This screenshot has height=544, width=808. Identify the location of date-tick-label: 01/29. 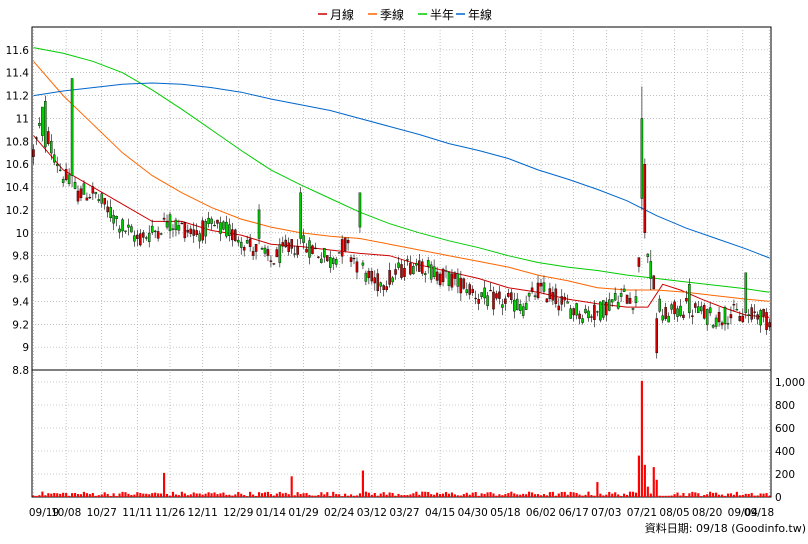
(303, 513).